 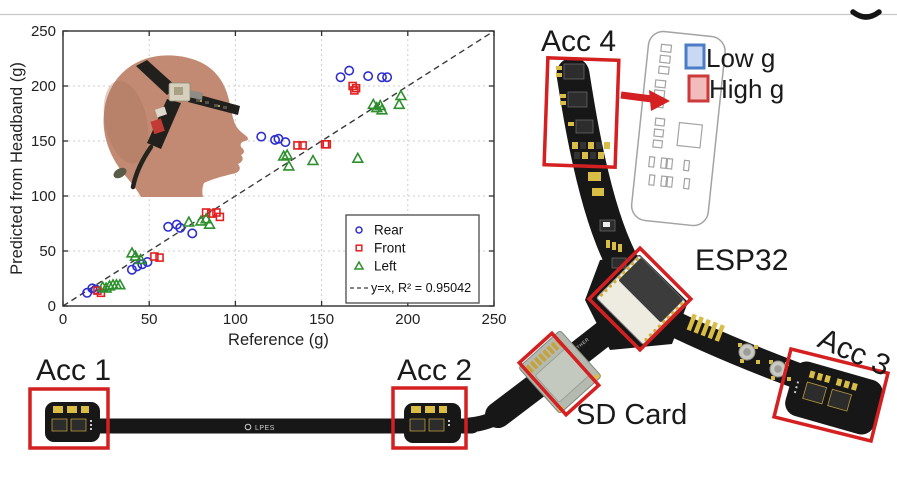 I want to click on x-tick-label: 150, so click(x=321, y=319).